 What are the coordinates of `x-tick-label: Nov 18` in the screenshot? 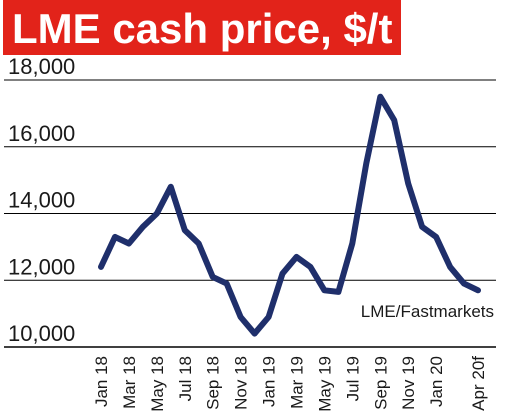 It's located at (241, 383).